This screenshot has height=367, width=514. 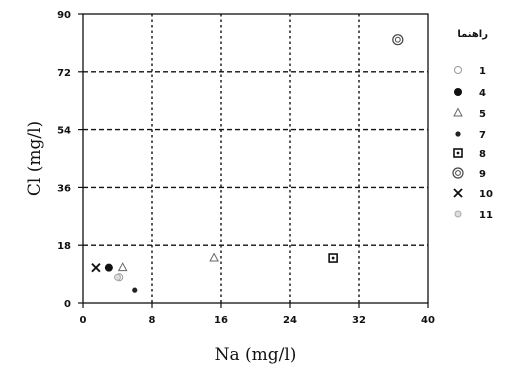 What do you see at coordinates (256, 355) in the screenshot?
I see `x-axis-label: Na (mg/l)` at bounding box center [256, 355].